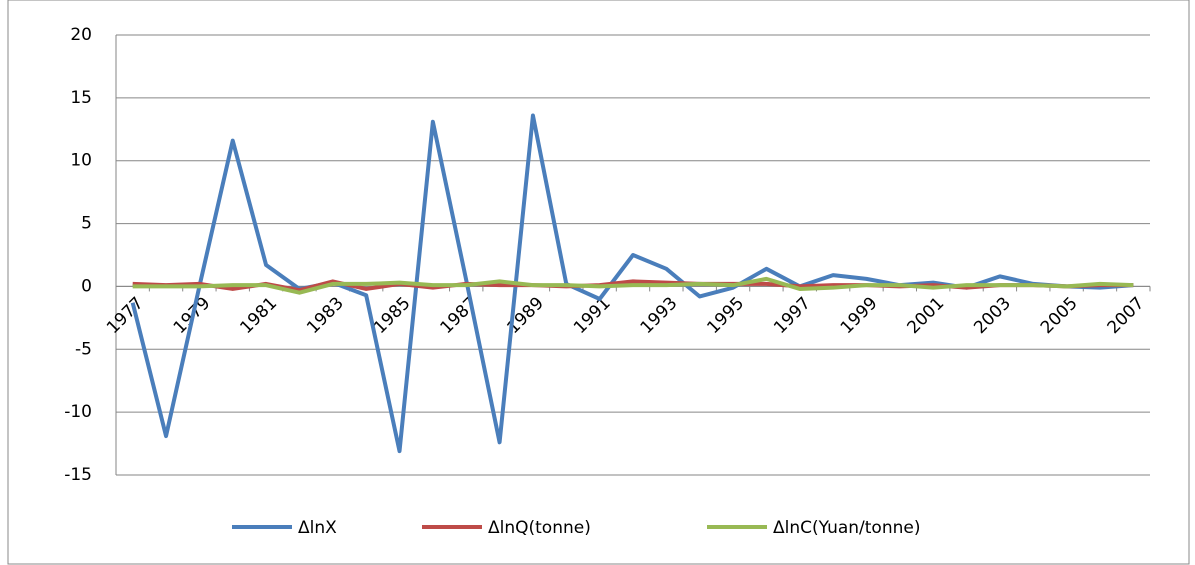  Describe the element at coordinates (81, 35) in the screenshot. I see `y-tick-label: 20` at that location.